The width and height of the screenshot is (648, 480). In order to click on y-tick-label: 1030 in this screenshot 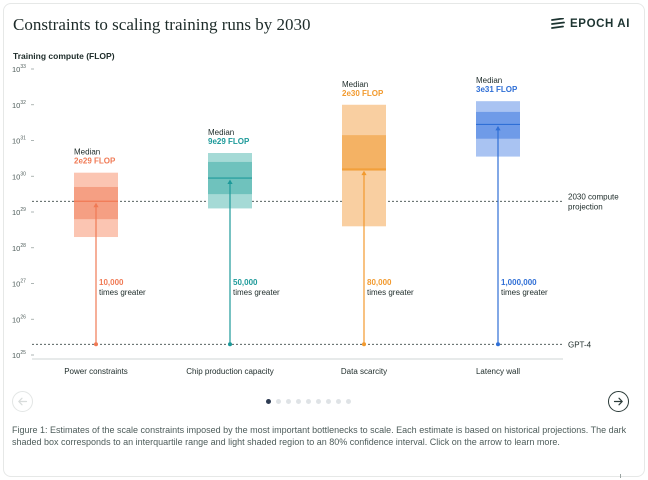, I will do `click(19, 176)`.